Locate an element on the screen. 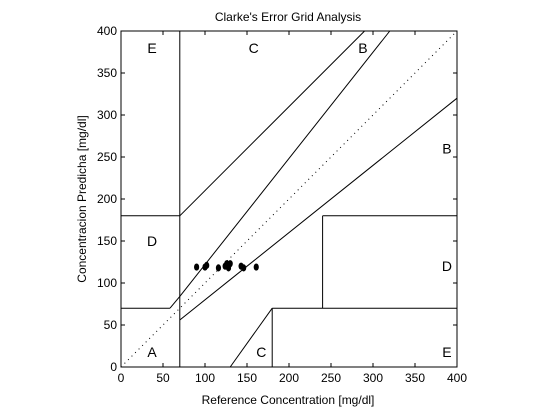 This screenshot has width=560, height=414. x-tick-label: 50 is located at coordinates (163, 378).